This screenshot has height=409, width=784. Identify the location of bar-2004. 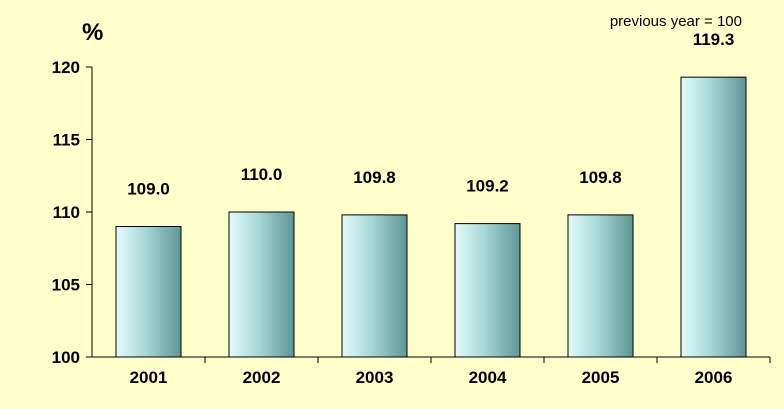
(487, 290).